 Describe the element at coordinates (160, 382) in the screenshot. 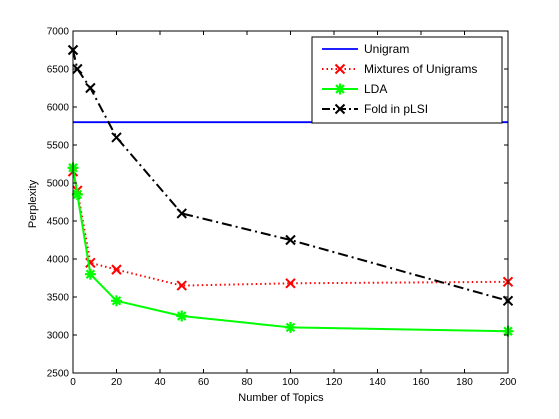

I see `x-tick-label: 40` at that location.